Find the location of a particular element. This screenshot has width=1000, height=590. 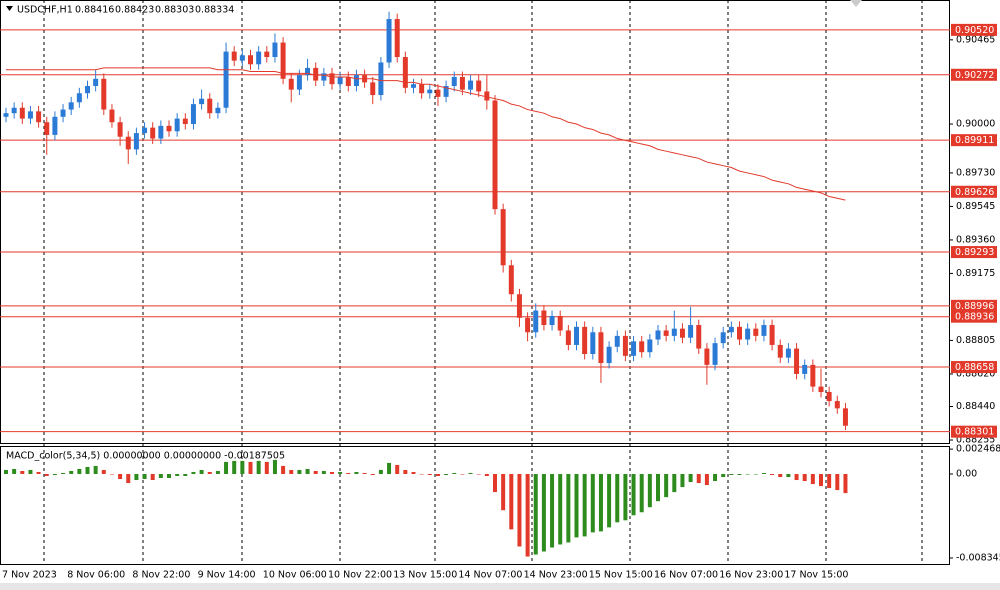

price-level-label: 0.88301 is located at coordinates (974, 432).